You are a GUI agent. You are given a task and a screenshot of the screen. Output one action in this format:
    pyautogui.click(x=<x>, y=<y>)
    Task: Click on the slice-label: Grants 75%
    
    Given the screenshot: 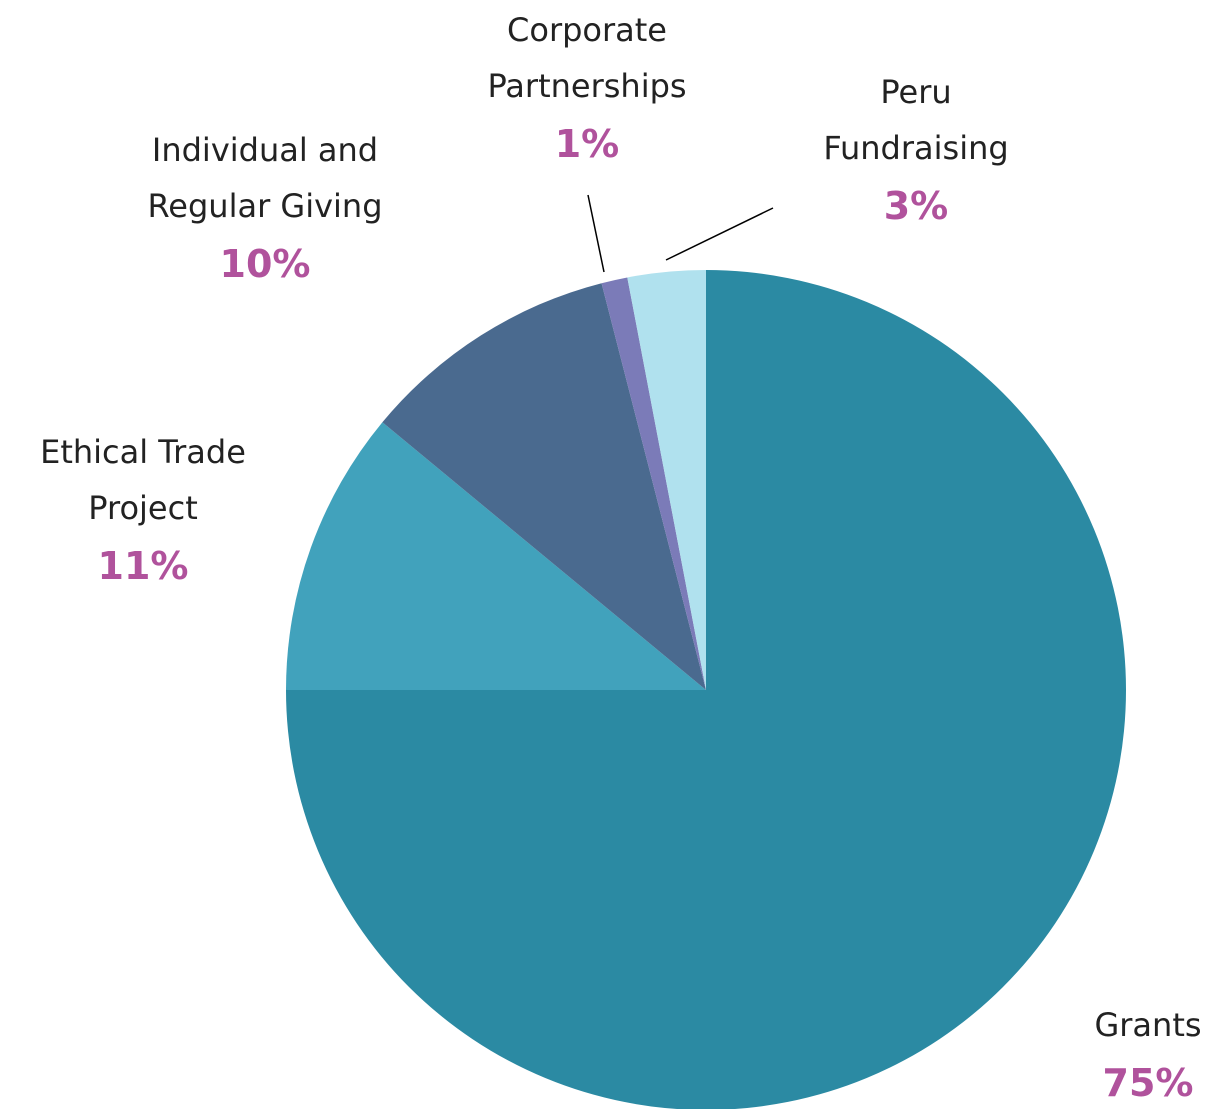 What is the action you would take?
    pyautogui.click(x=1131, y=1055)
    